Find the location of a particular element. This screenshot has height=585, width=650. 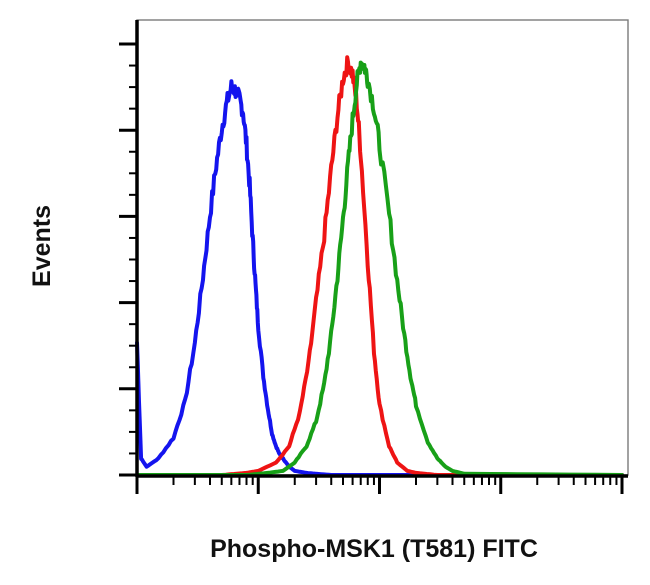

y-axis-label: Events is located at coordinates (42, 246).